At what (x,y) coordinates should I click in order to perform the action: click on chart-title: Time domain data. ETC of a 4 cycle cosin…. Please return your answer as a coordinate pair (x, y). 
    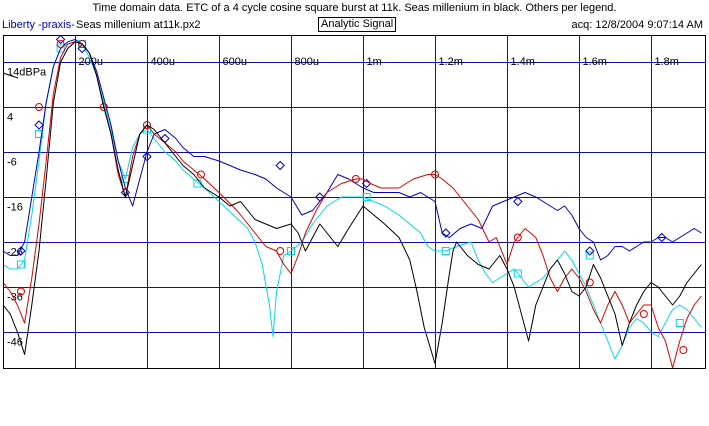
    Looking at the image, I should click on (354, 8).